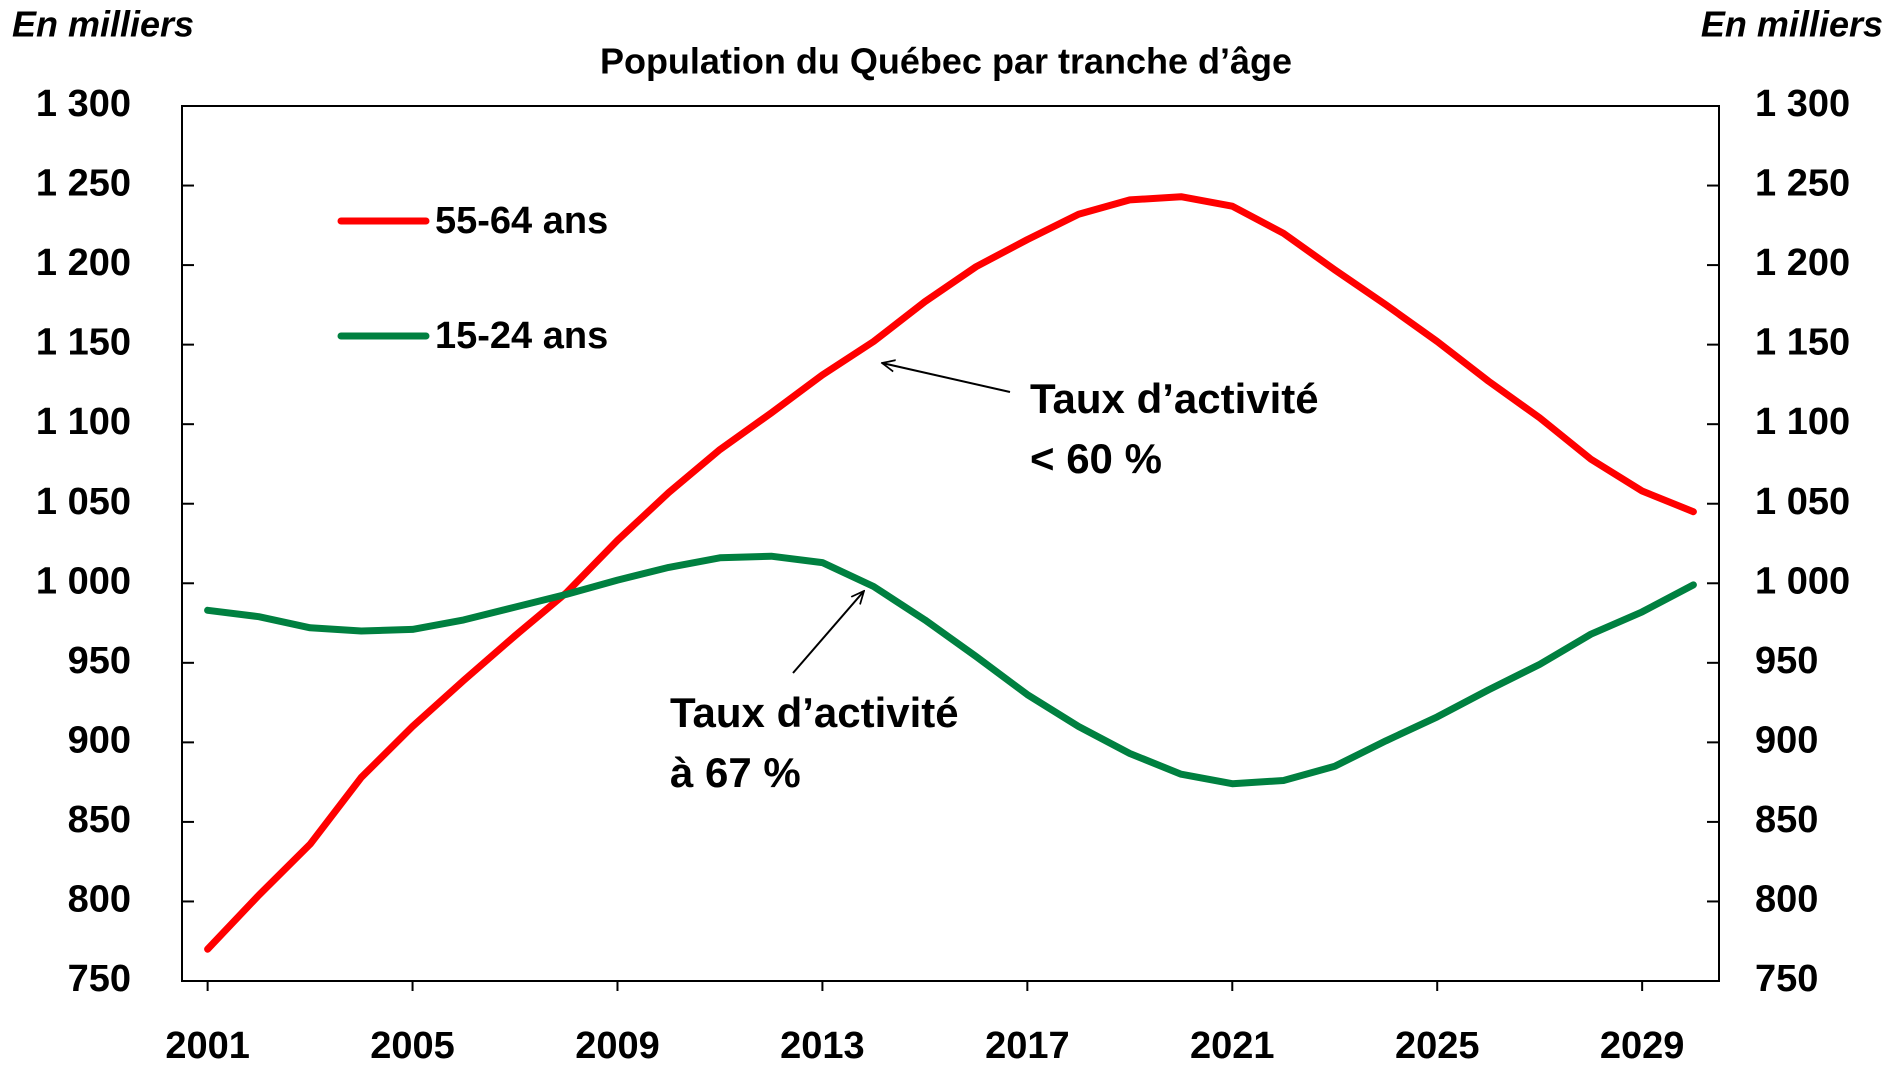  What do you see at coordinates (83, 581) in the screenshot?
I see `y-tick-label: 1 000` at bounding box center [83, 581].